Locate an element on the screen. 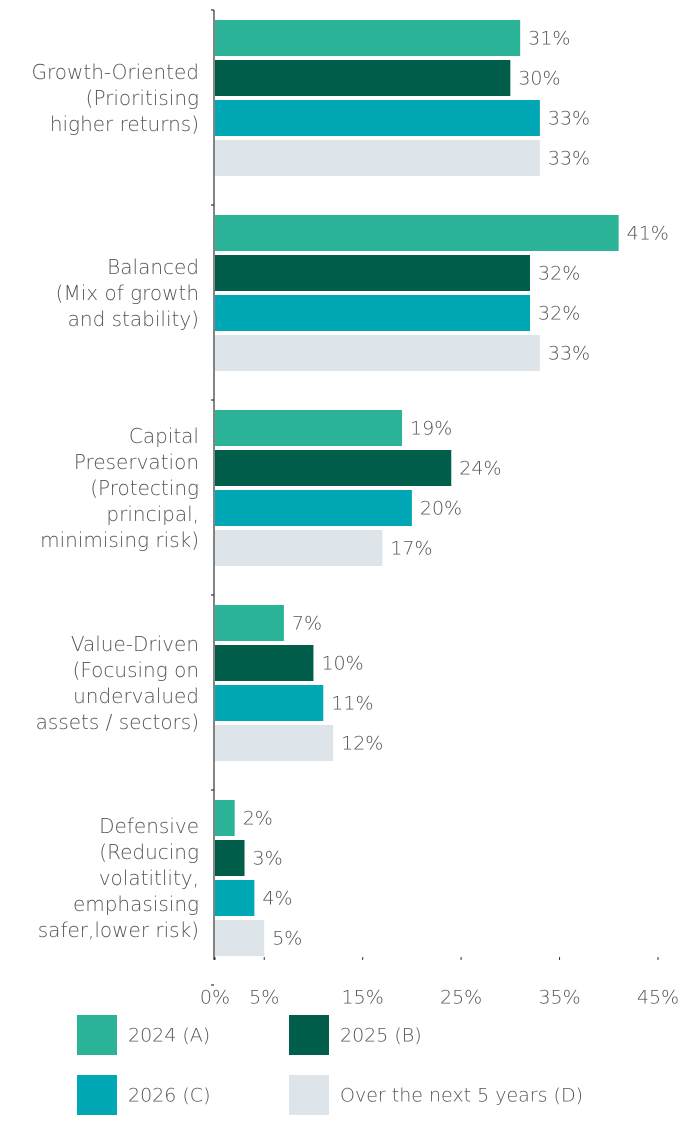 The image size is (685, 1131). x-tick-label: 35% is located at coordinates (559, 998).